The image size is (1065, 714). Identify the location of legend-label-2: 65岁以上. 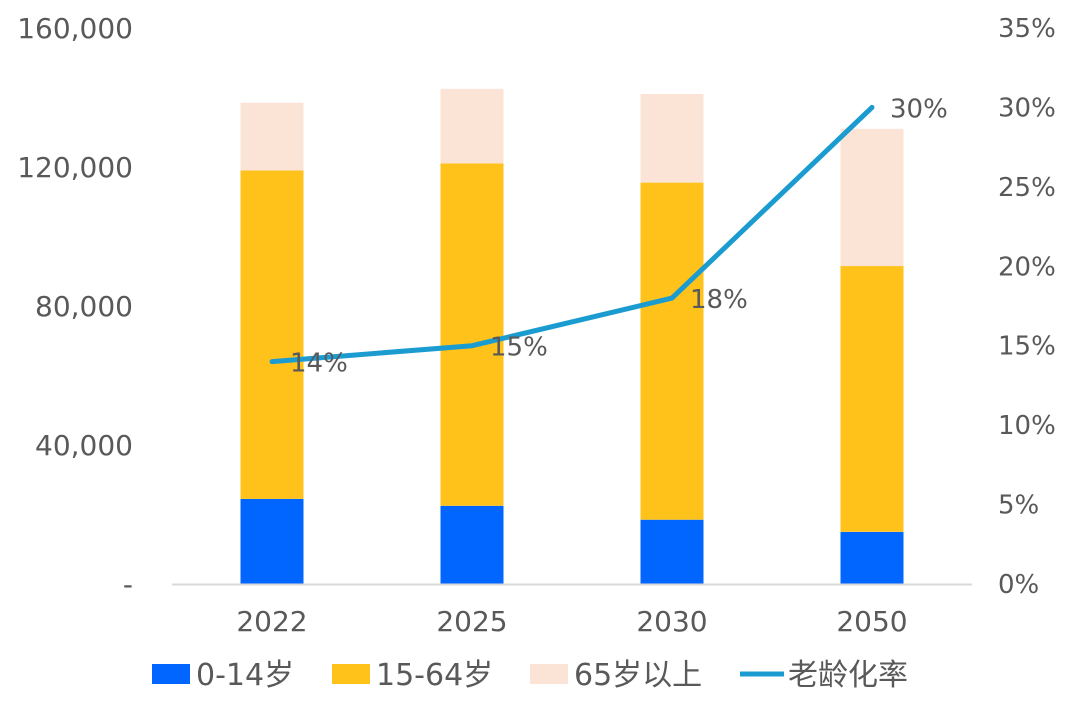
(638, 675).